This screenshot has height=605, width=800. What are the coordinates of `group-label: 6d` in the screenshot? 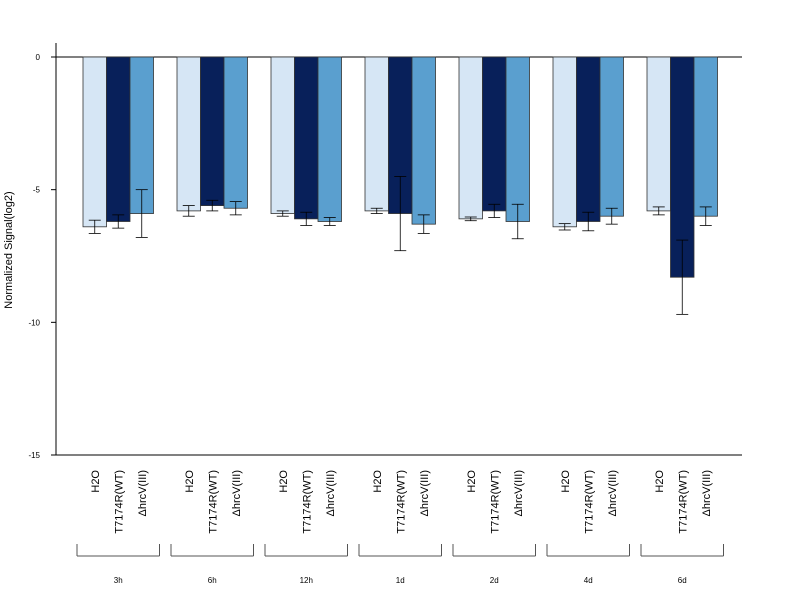 It's located at (682, 580).